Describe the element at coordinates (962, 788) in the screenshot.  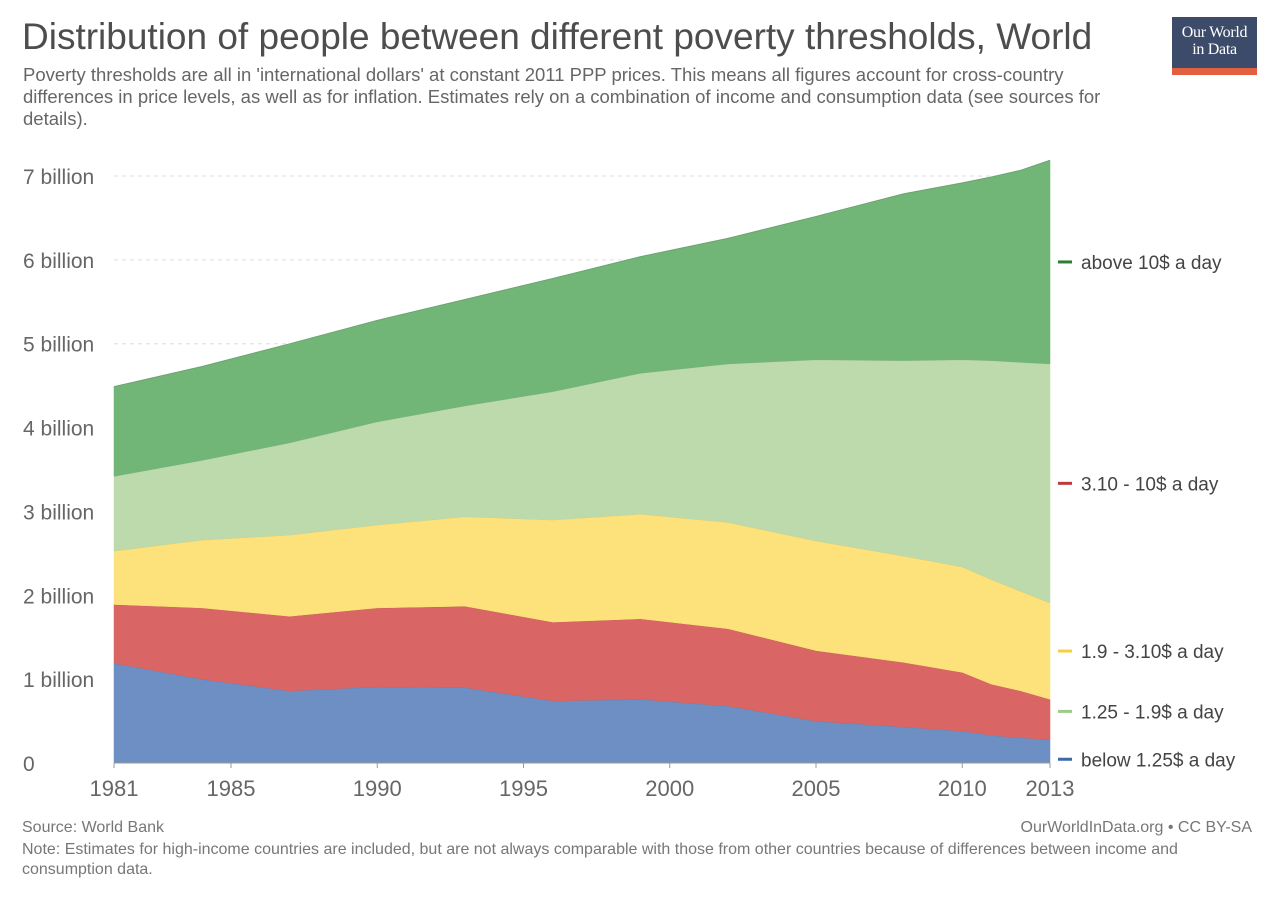
I see `x-tick-label: 2010` at that location.